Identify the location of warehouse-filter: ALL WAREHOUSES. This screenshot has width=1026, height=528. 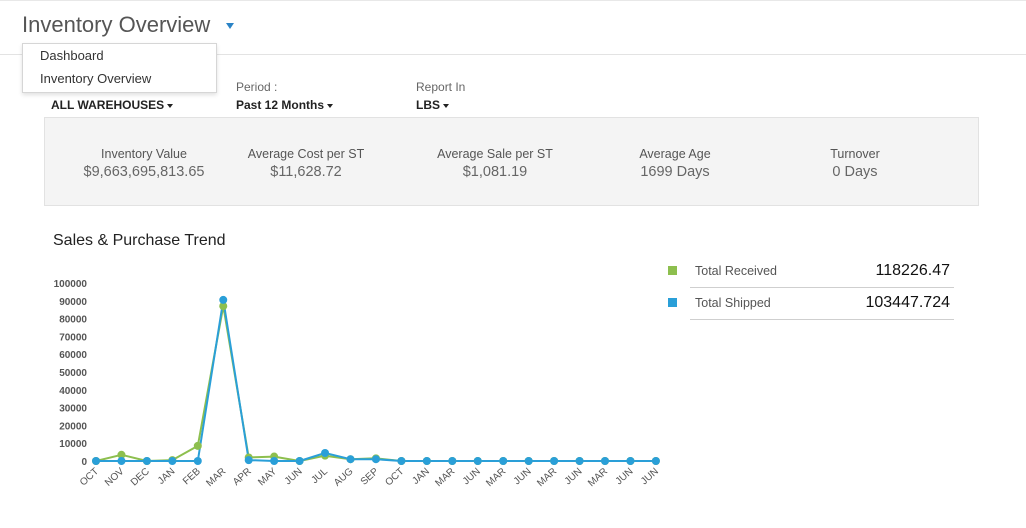
(112, 96).